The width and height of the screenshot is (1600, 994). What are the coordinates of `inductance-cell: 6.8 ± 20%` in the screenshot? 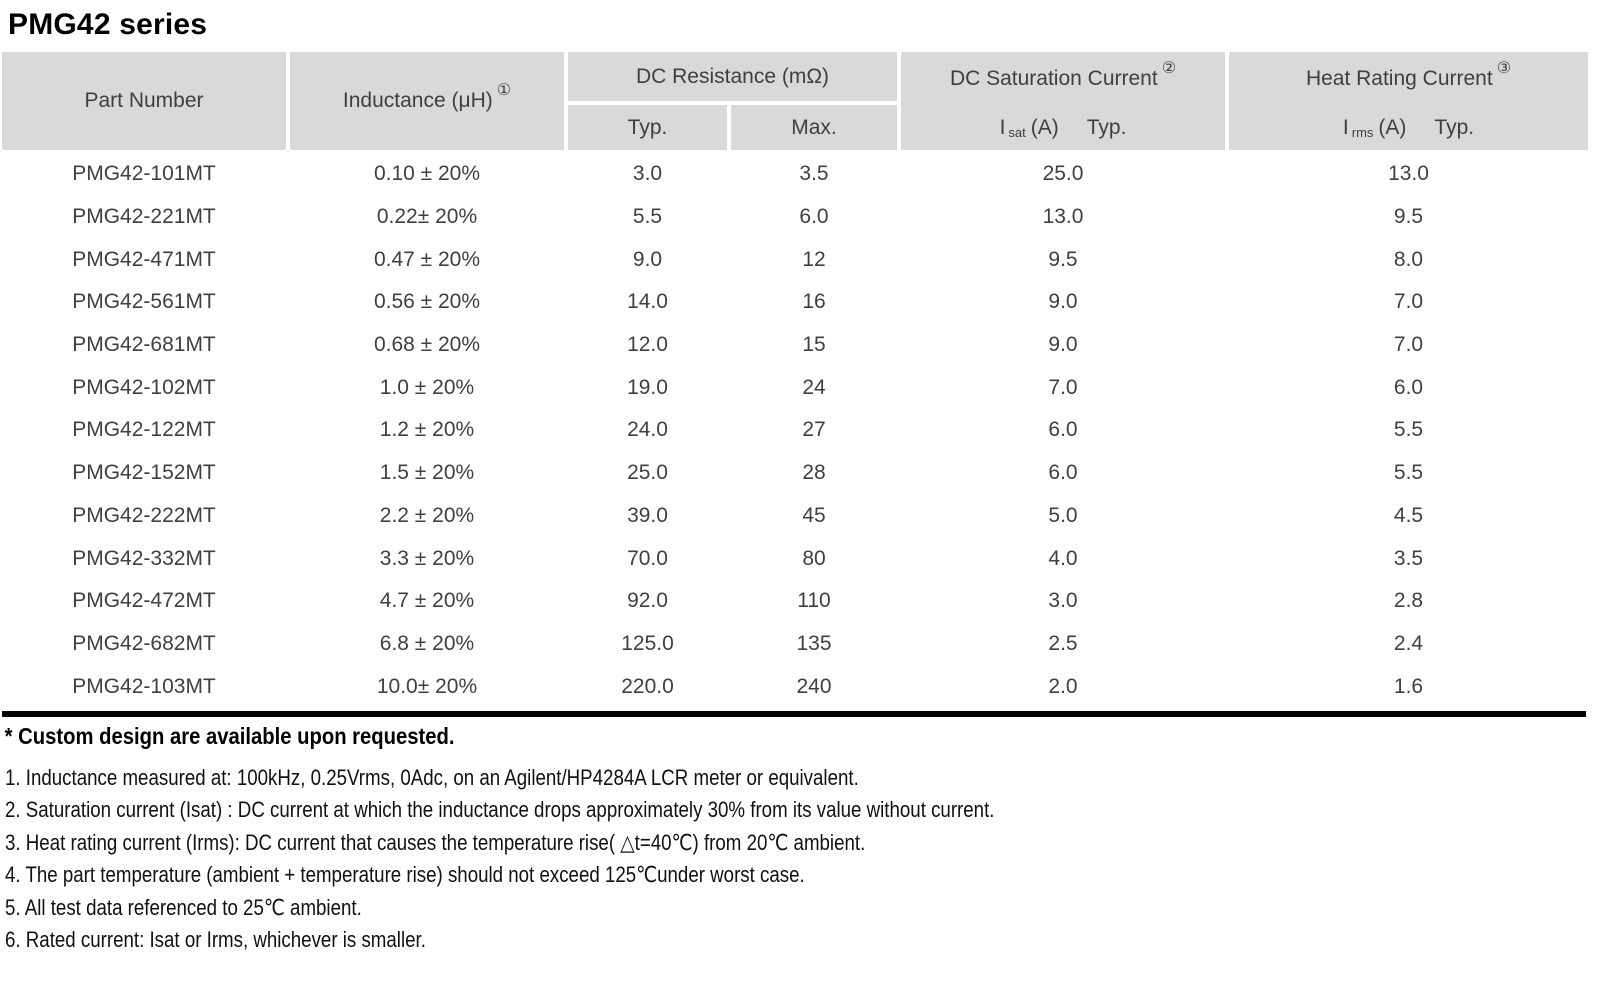 It's located at (427, 643).